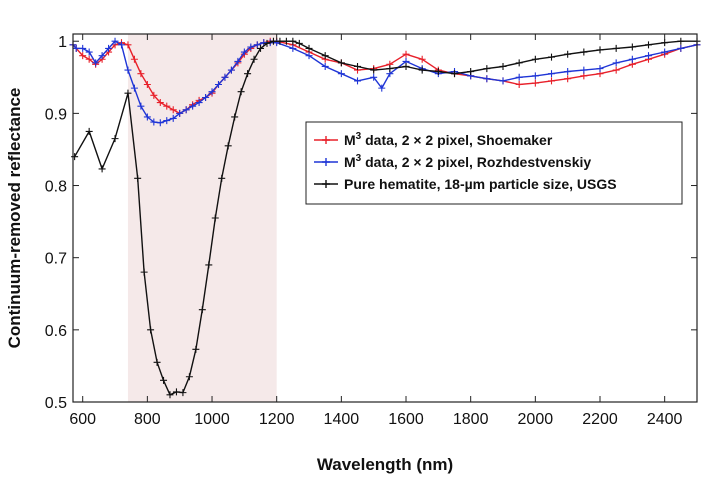  I want to click on y-tick-label: 0.9, so click(56, 114).